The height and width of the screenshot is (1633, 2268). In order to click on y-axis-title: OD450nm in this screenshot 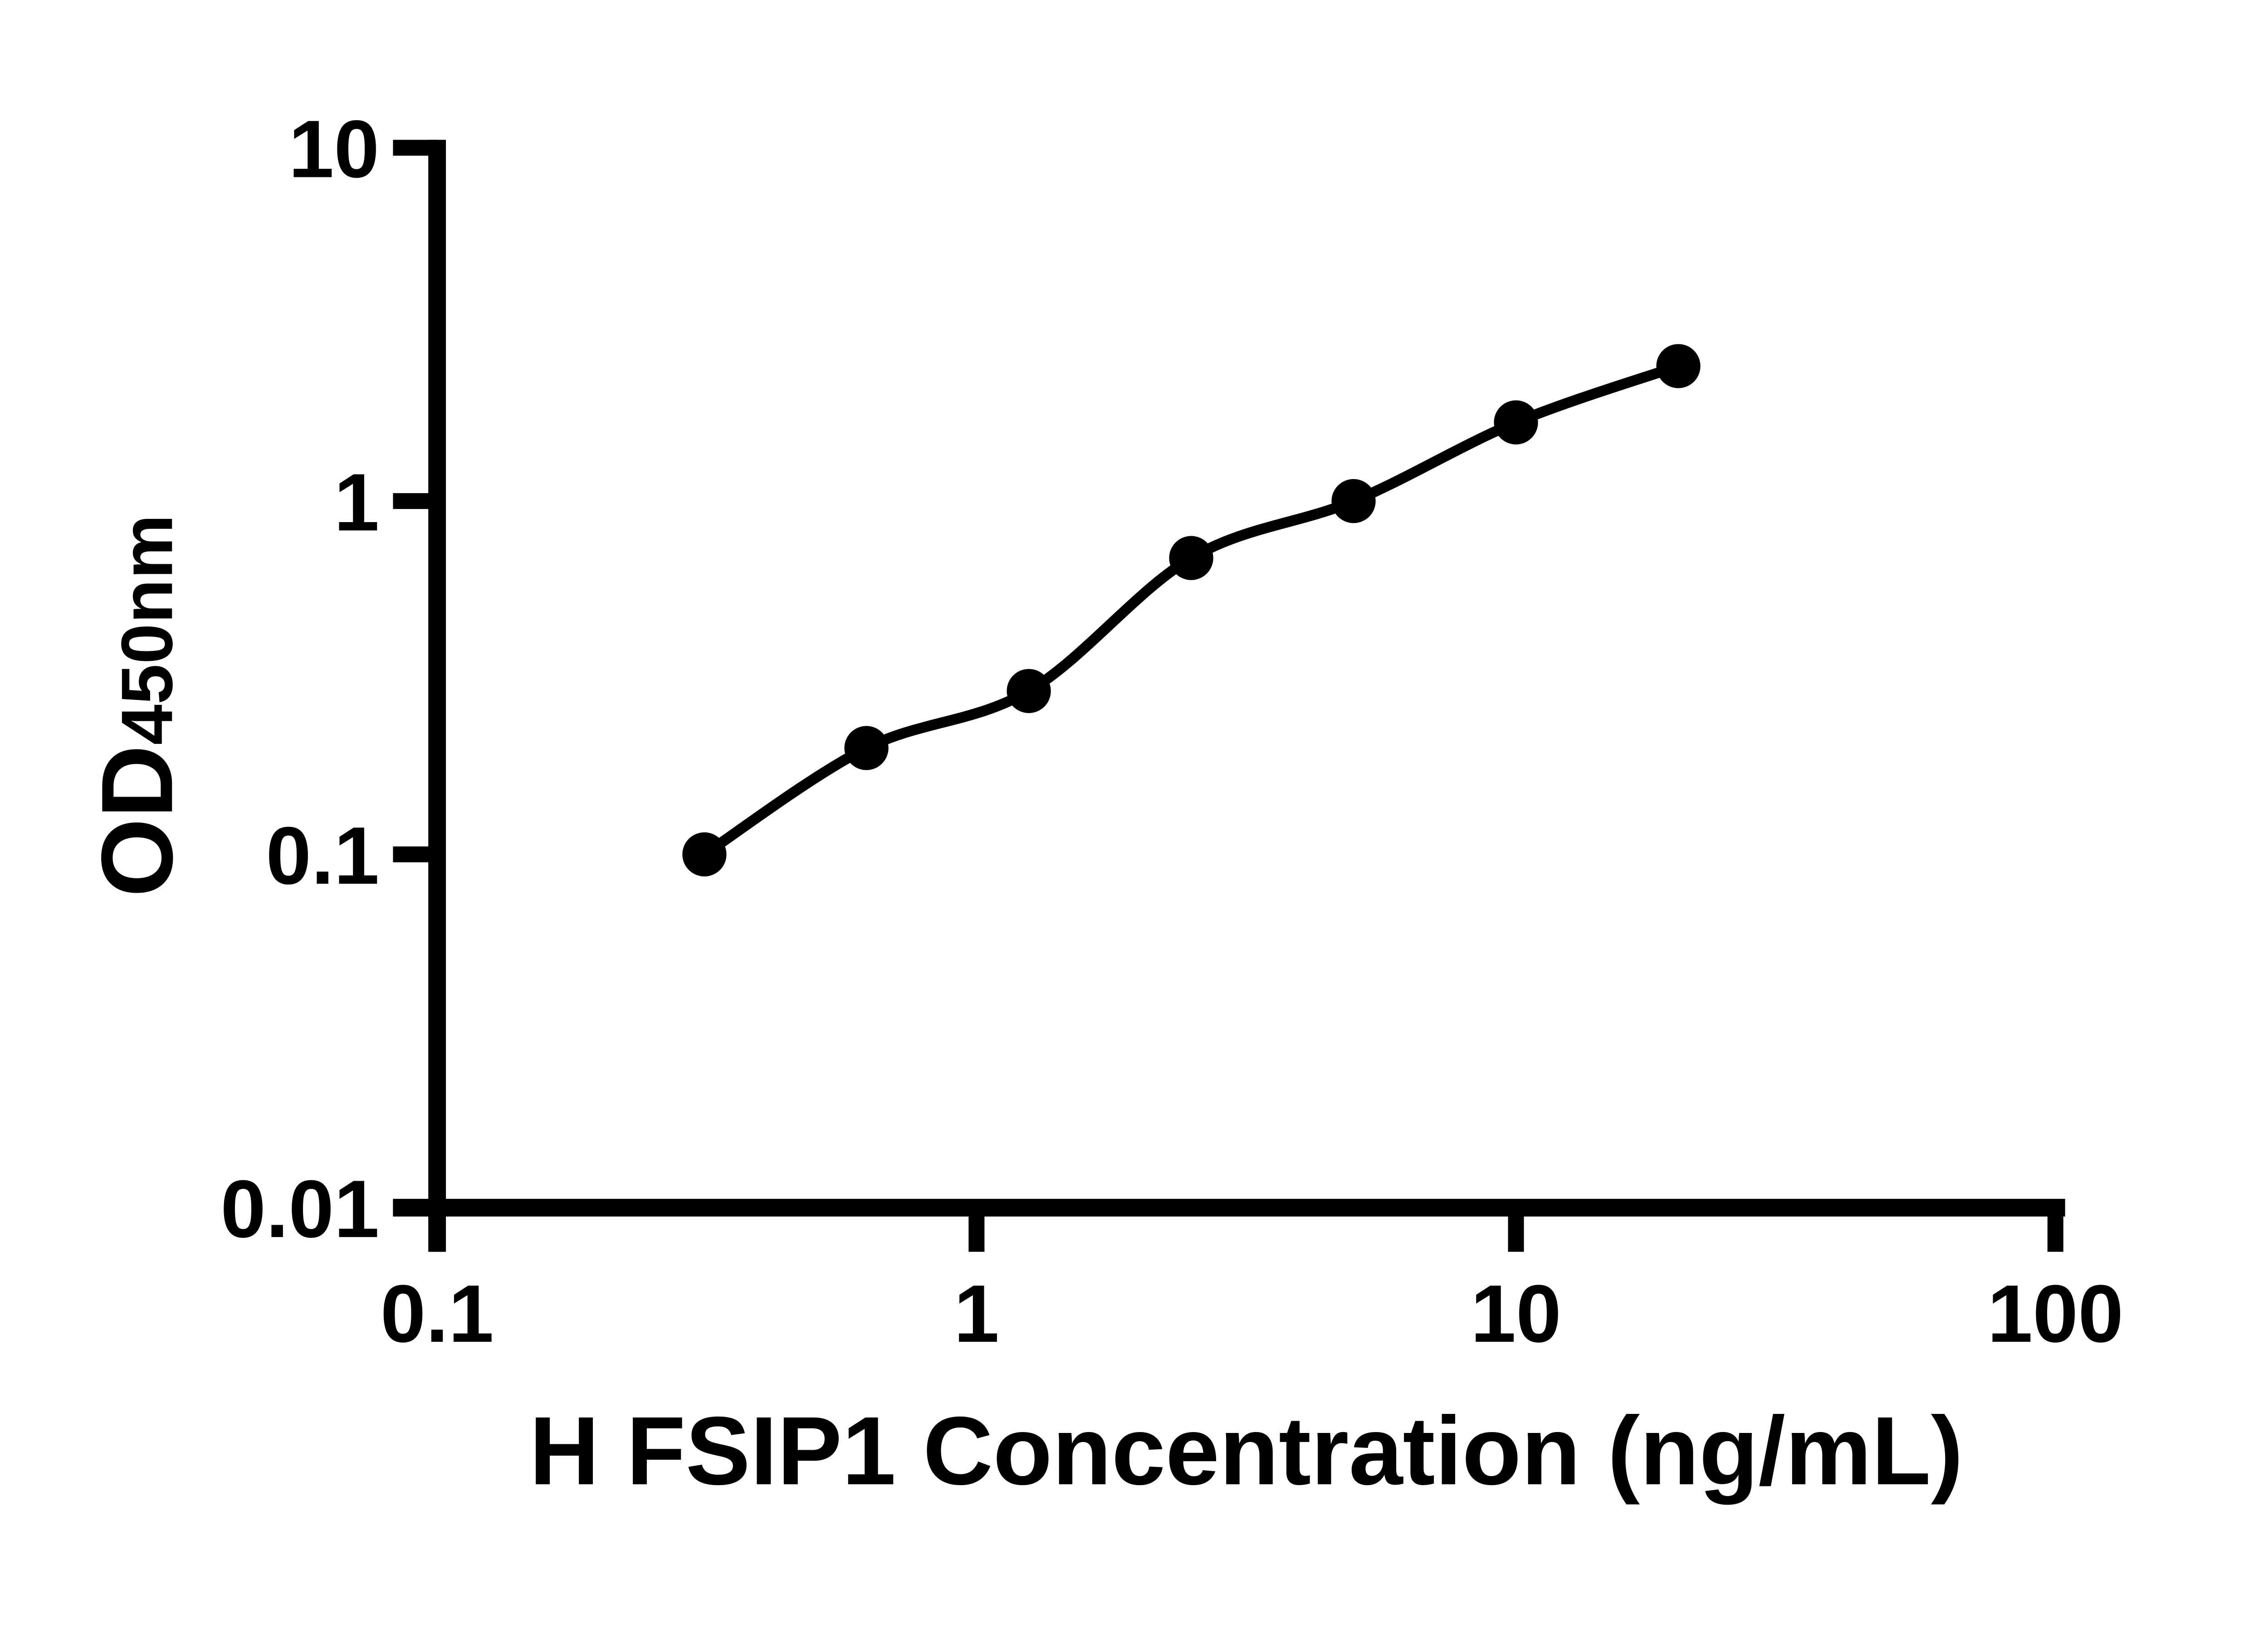, I will do `click(137, 705)`.